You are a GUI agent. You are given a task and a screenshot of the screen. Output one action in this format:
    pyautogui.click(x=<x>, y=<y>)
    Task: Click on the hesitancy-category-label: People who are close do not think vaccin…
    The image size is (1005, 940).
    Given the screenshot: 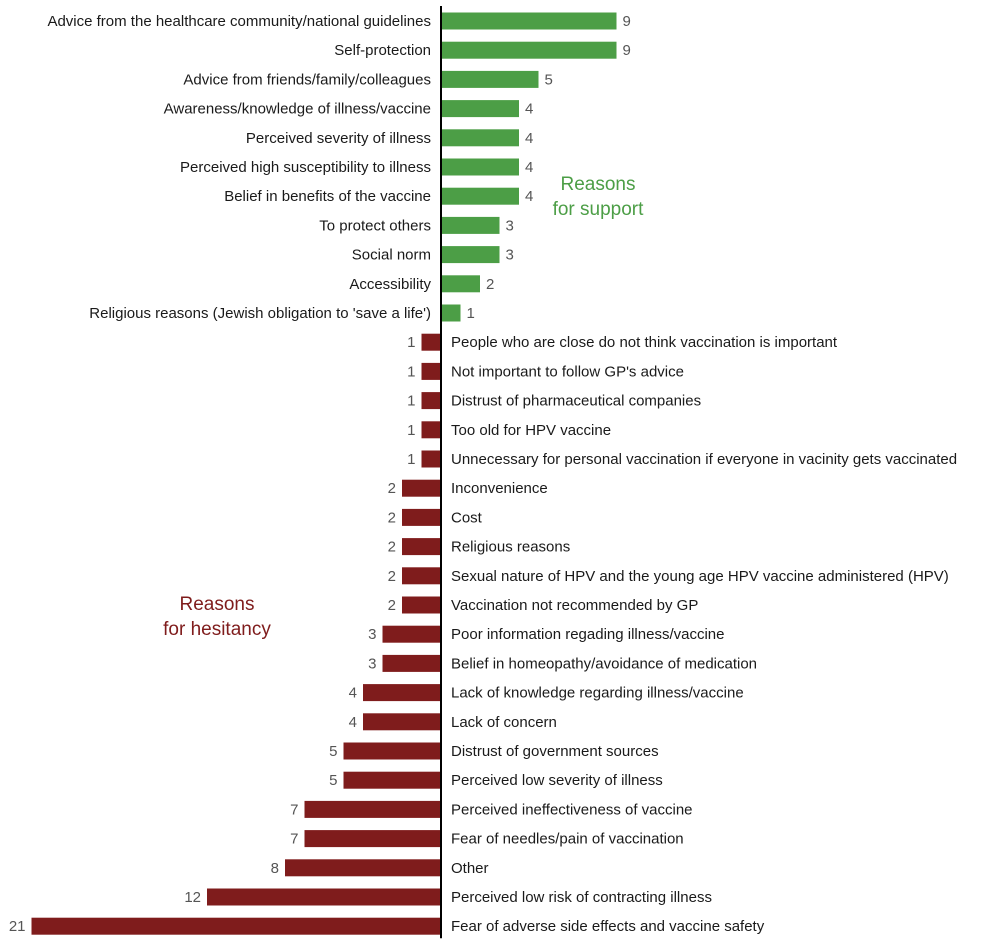 What is the action you would take?
    pyautogui.click(x=644, y=342)
    